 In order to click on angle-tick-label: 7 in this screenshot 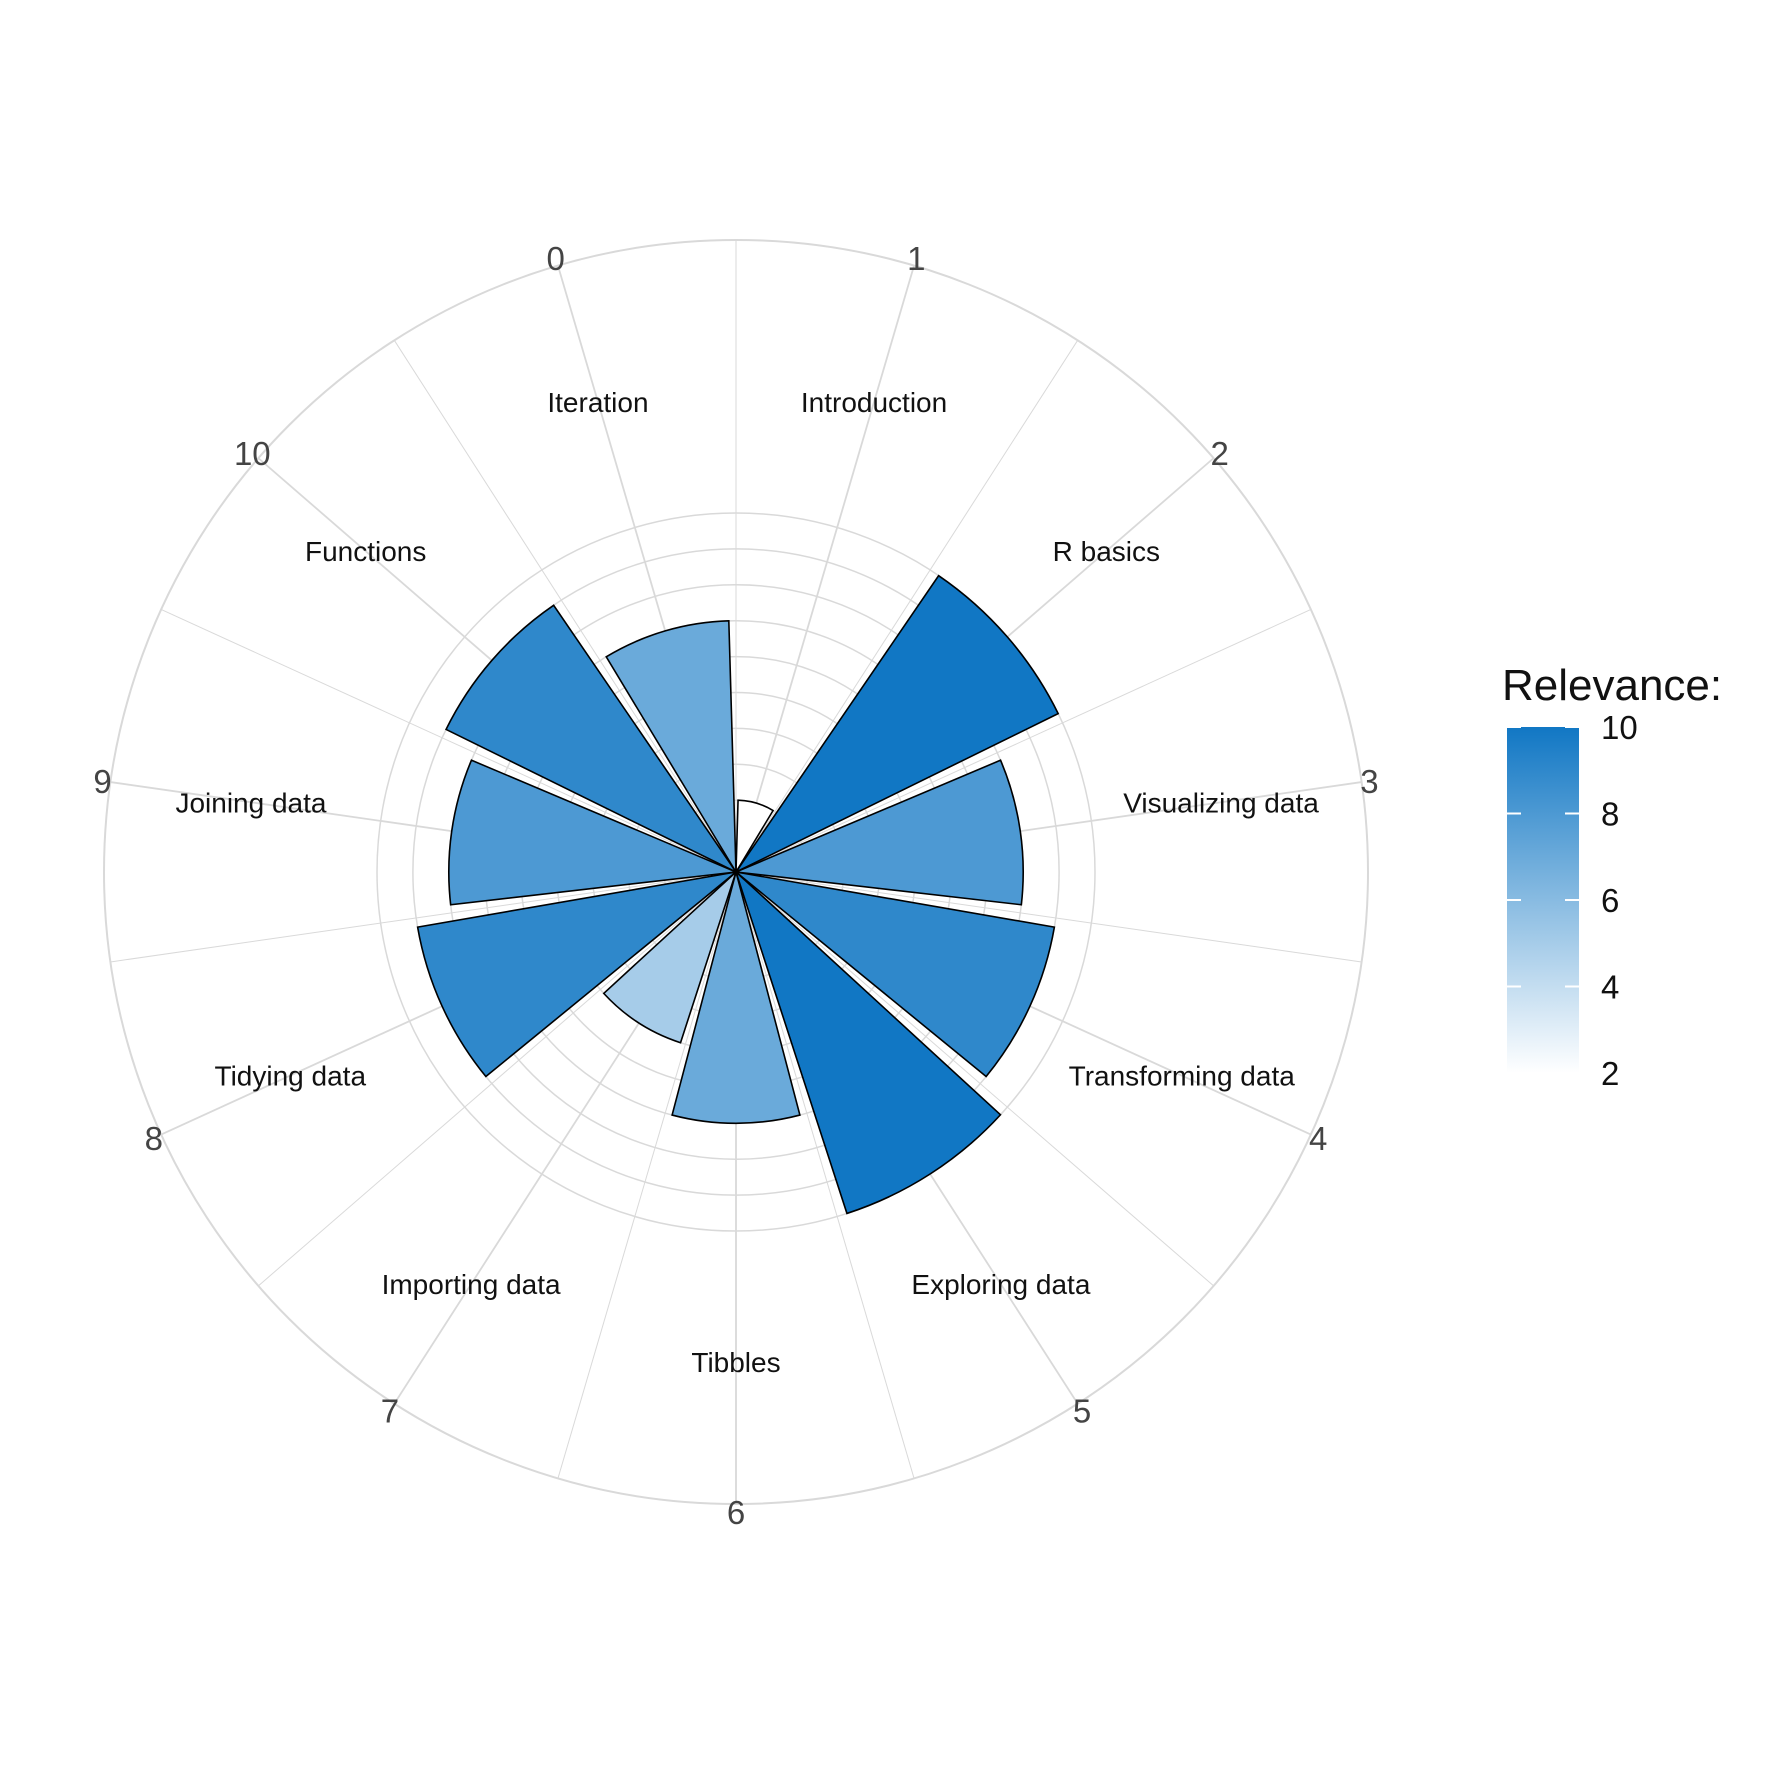, I will do `click(390, 1410)`.